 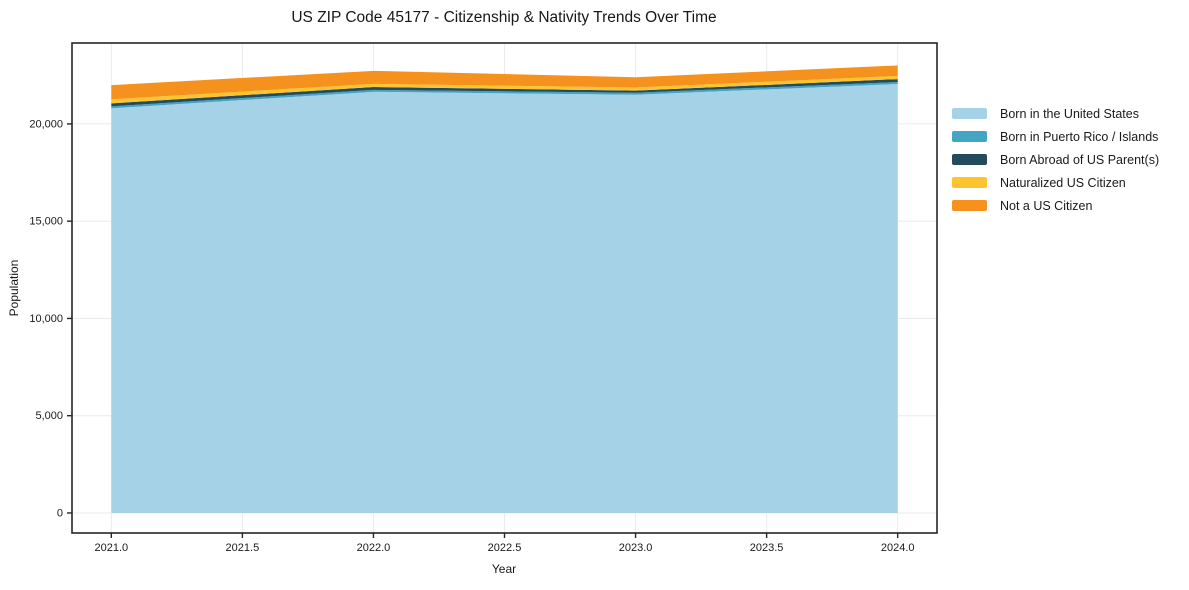 I want to click on legend-label-2: Born Abroad of US Parent(s), so click(x=1080, y=159).